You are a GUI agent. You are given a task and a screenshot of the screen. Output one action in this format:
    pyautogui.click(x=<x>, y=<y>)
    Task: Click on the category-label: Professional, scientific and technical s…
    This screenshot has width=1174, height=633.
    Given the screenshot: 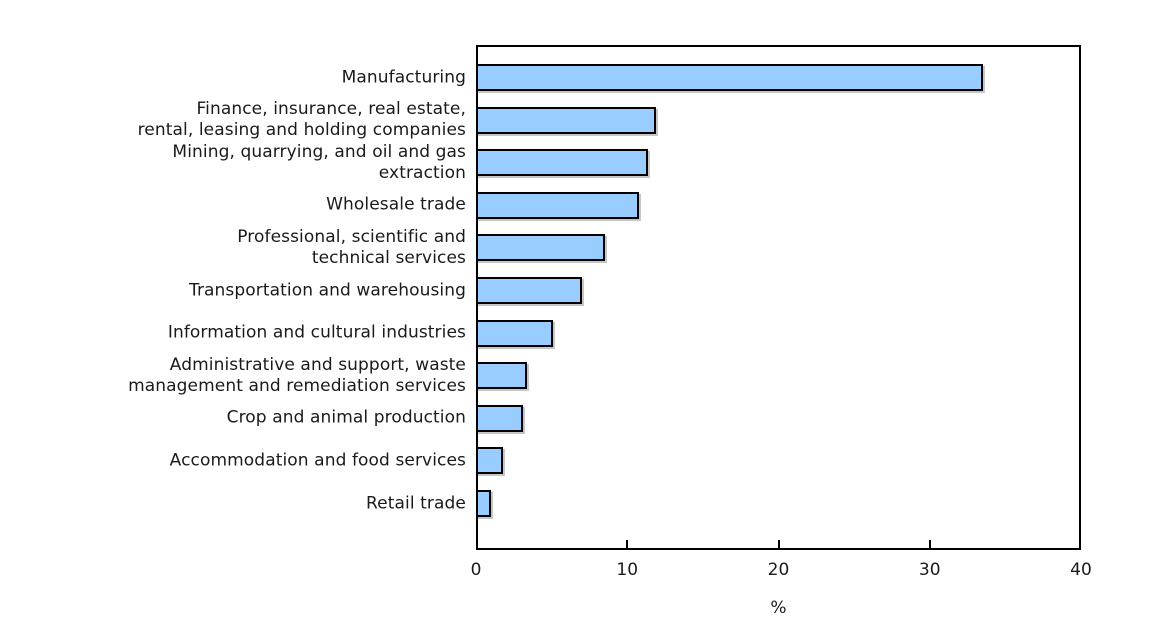 What is the action you would take?
    pyautogui.click(x=351, y=247)
    